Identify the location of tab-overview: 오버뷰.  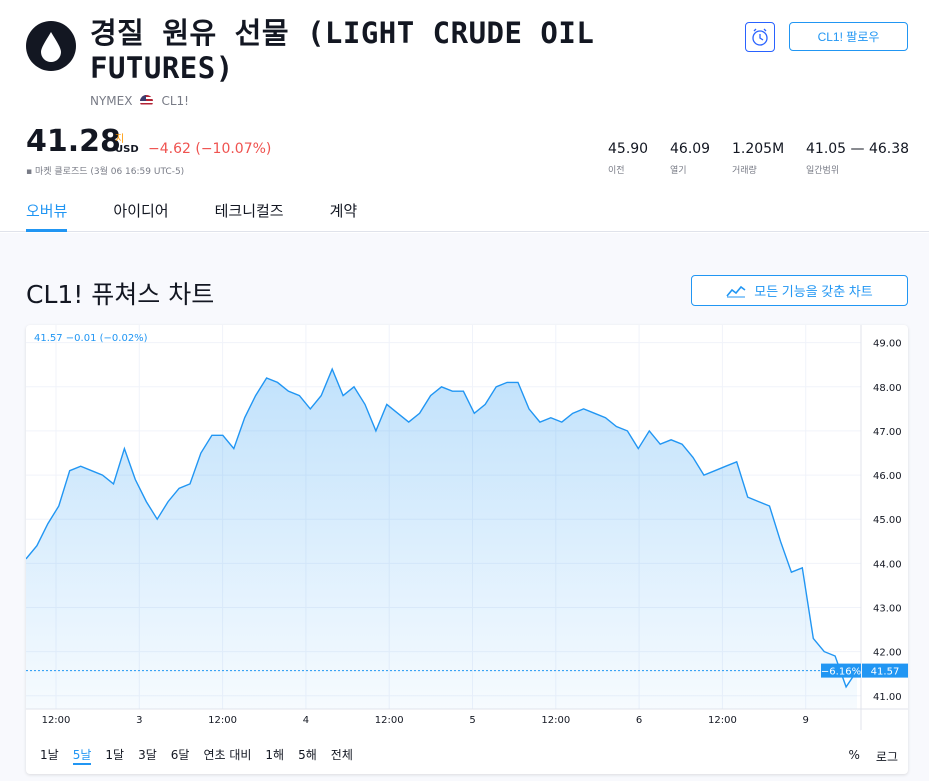
(47, 216).